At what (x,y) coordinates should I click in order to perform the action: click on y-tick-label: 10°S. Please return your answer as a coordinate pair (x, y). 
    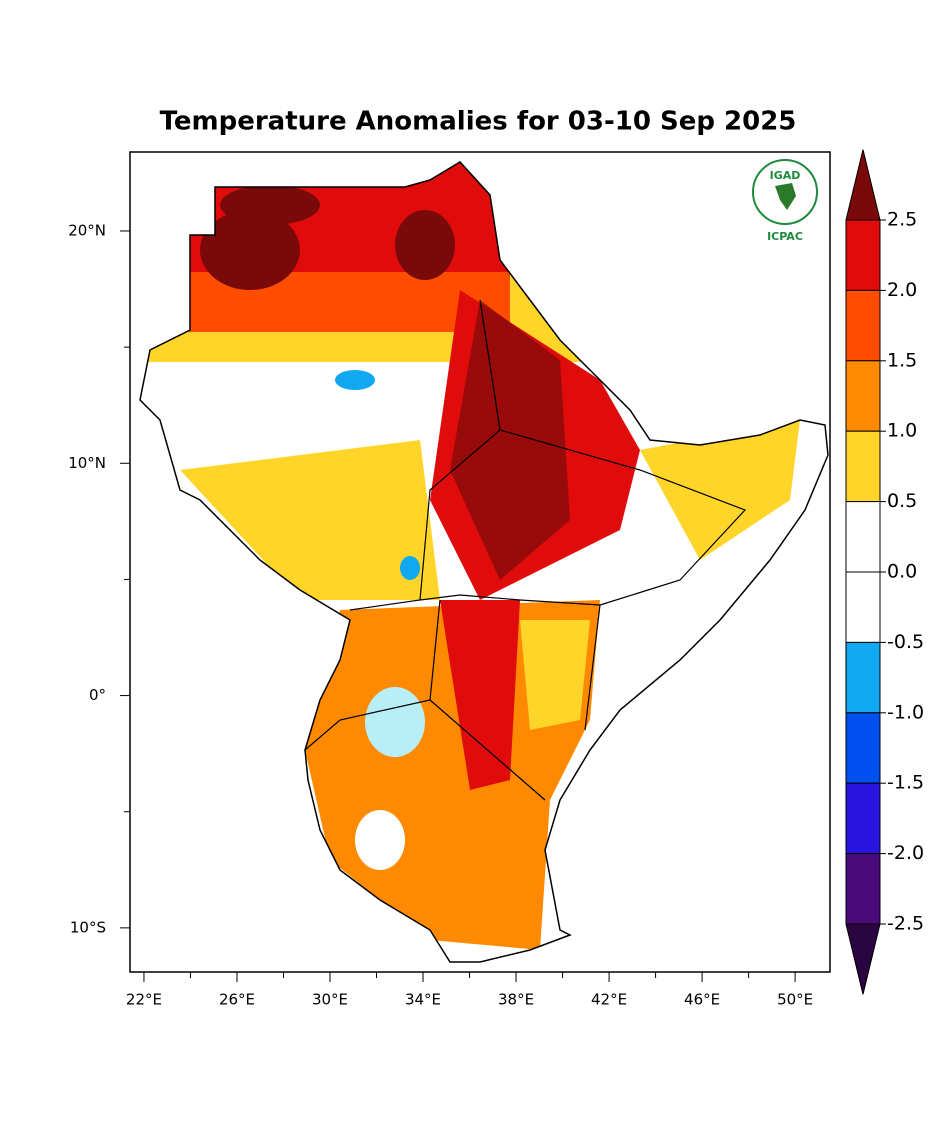
    Looking at the image, I should click on (88, 927).